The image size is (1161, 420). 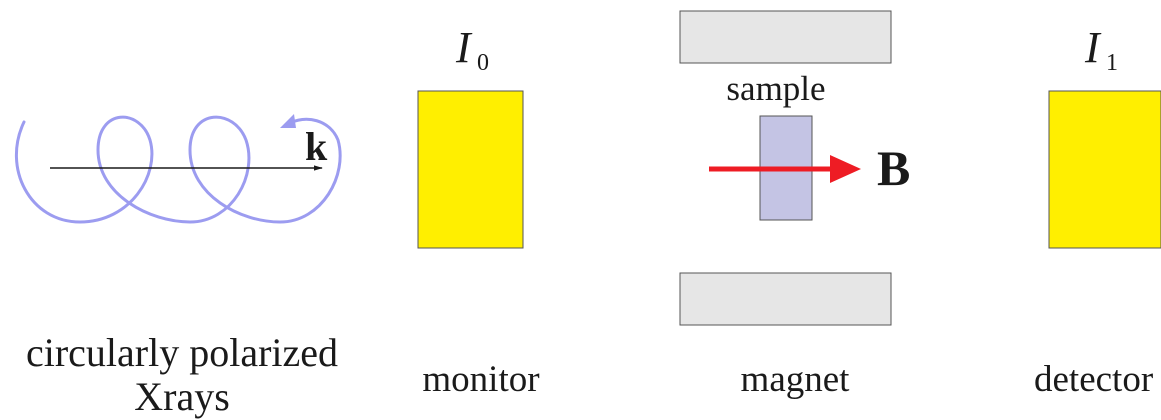 I want to click on detector-label: detector, so click(x=1093, y=379).